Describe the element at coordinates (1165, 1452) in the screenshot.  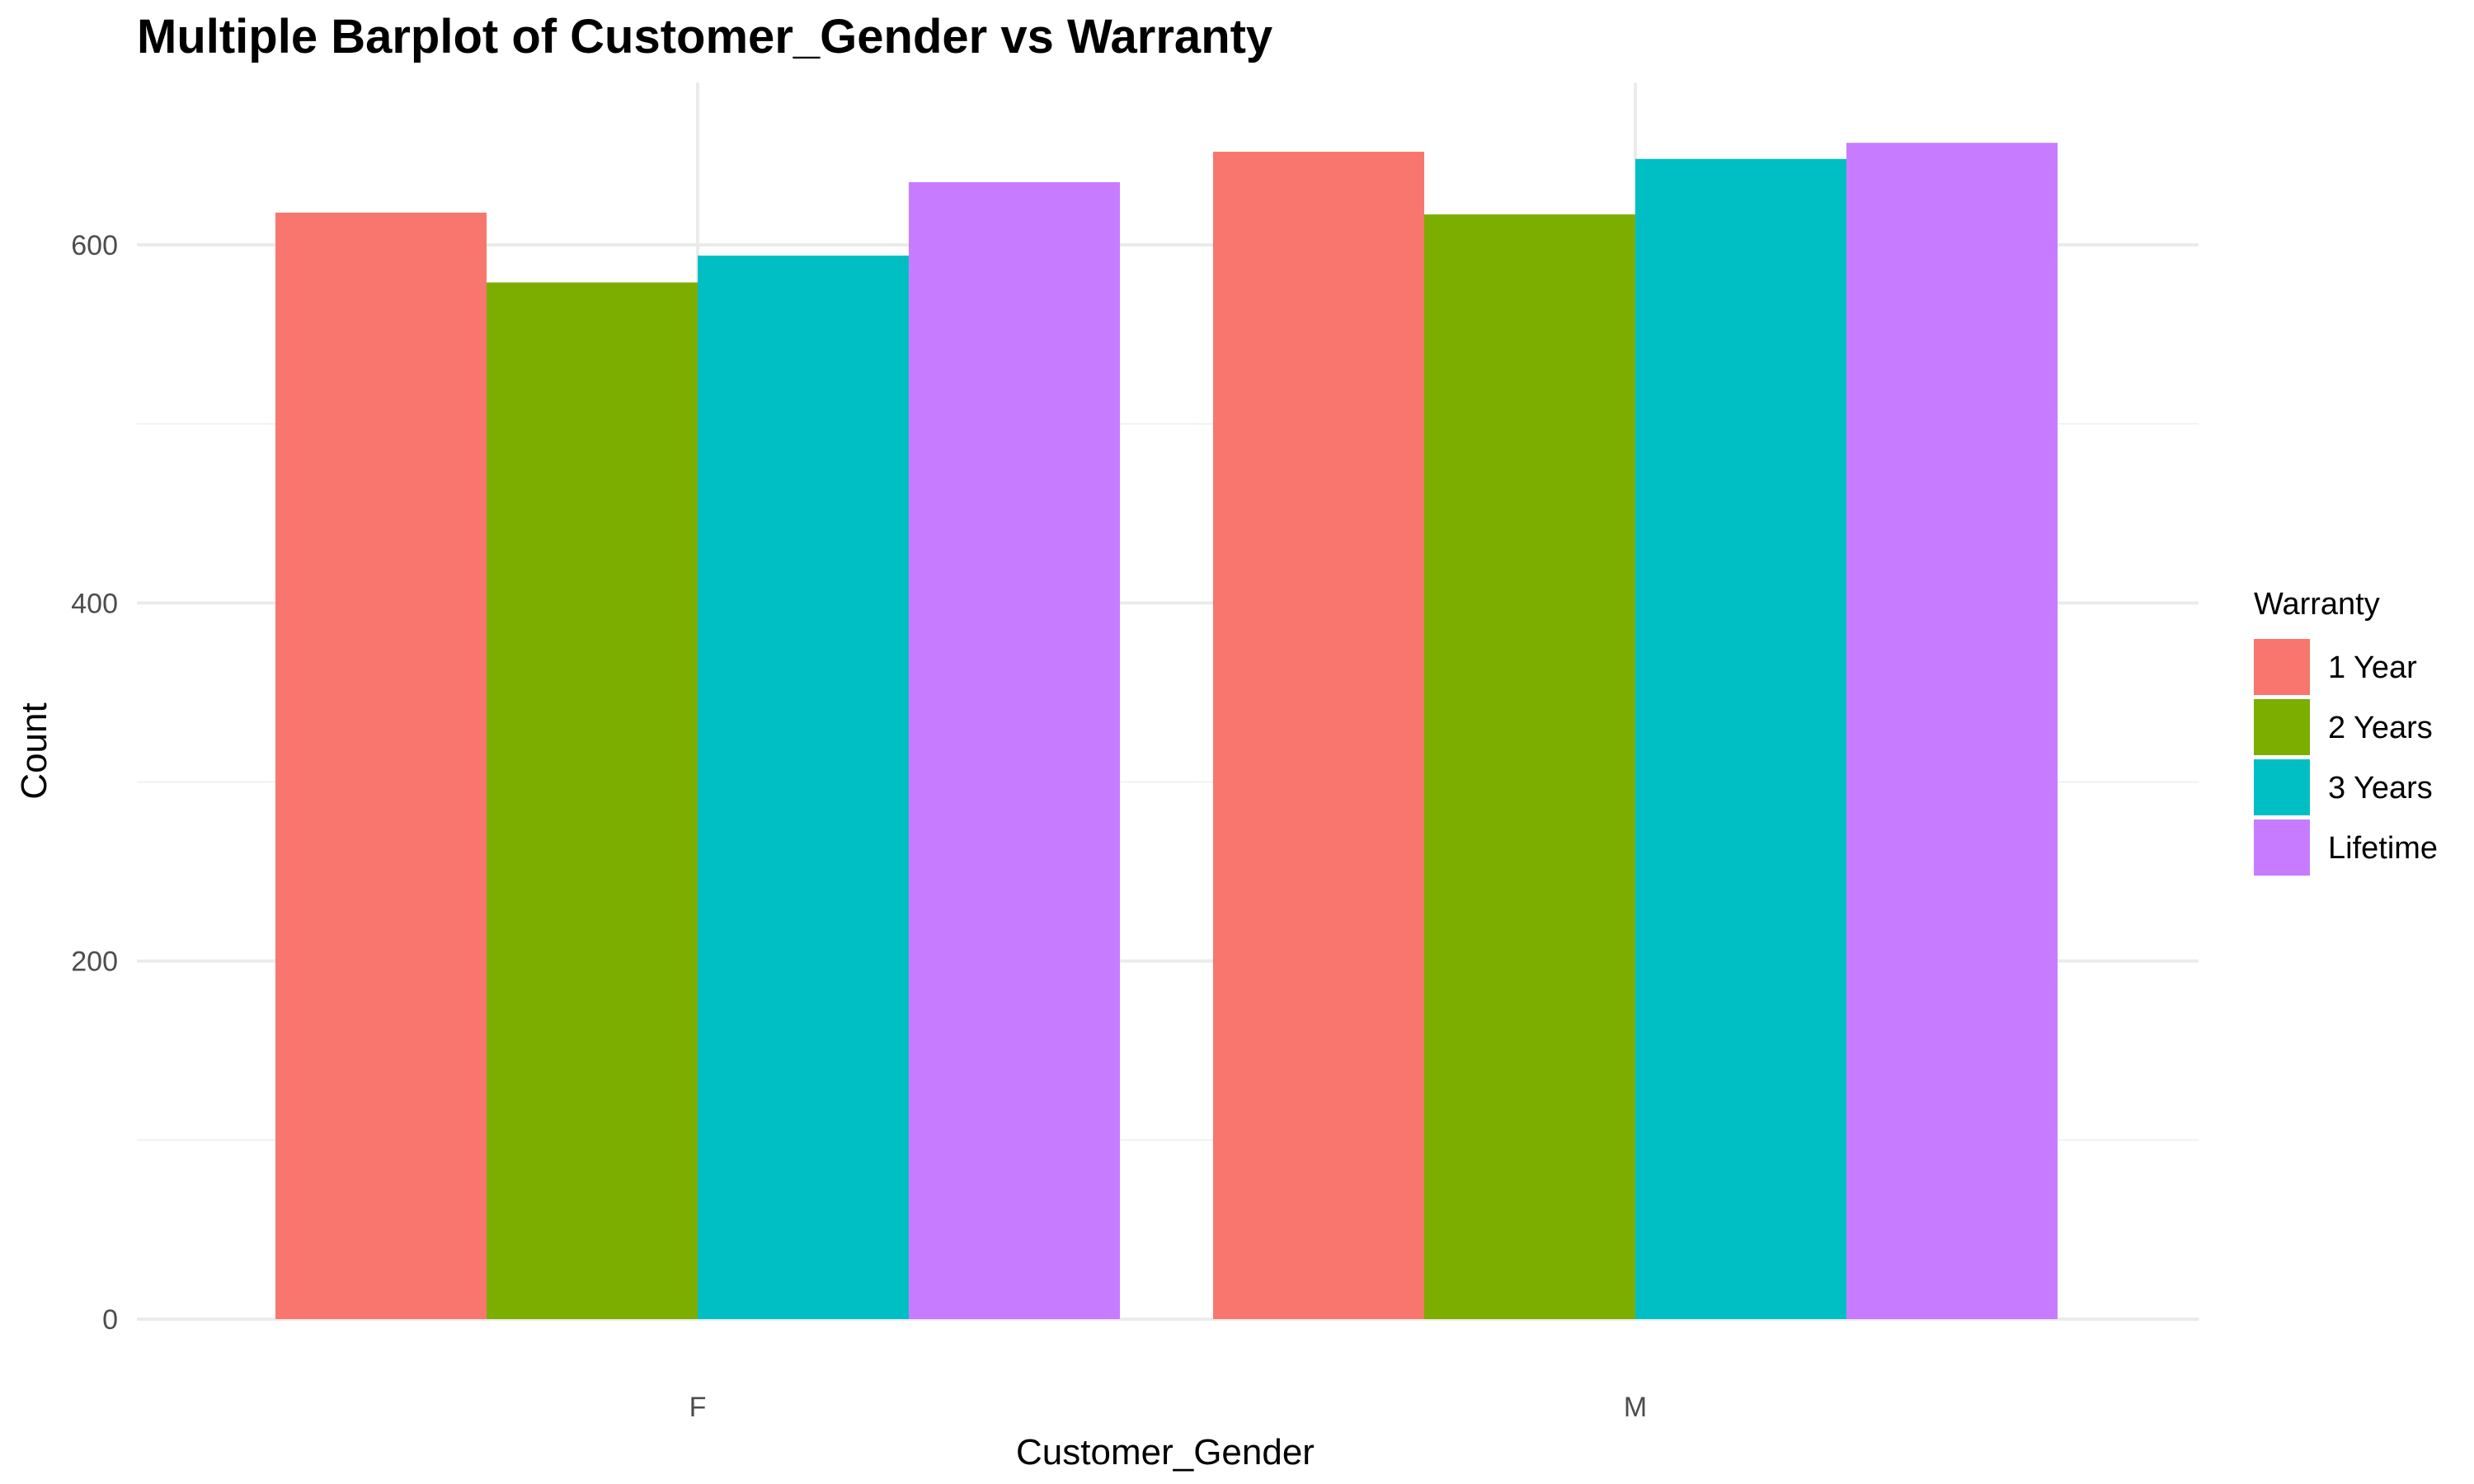
I see `x-axis-title: Customer_Gender` at that location.